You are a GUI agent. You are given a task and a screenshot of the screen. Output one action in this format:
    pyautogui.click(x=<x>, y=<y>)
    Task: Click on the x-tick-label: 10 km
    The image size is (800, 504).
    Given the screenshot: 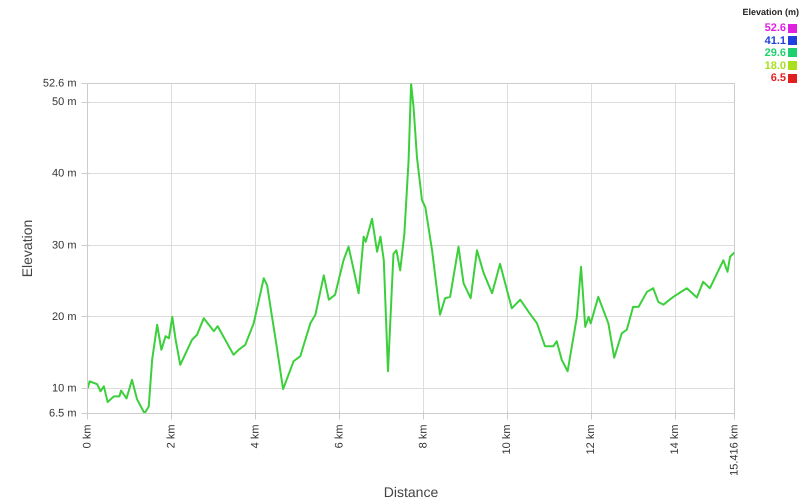 What is the action you would take?
    pyautogui.click(x=507, y=439)
    